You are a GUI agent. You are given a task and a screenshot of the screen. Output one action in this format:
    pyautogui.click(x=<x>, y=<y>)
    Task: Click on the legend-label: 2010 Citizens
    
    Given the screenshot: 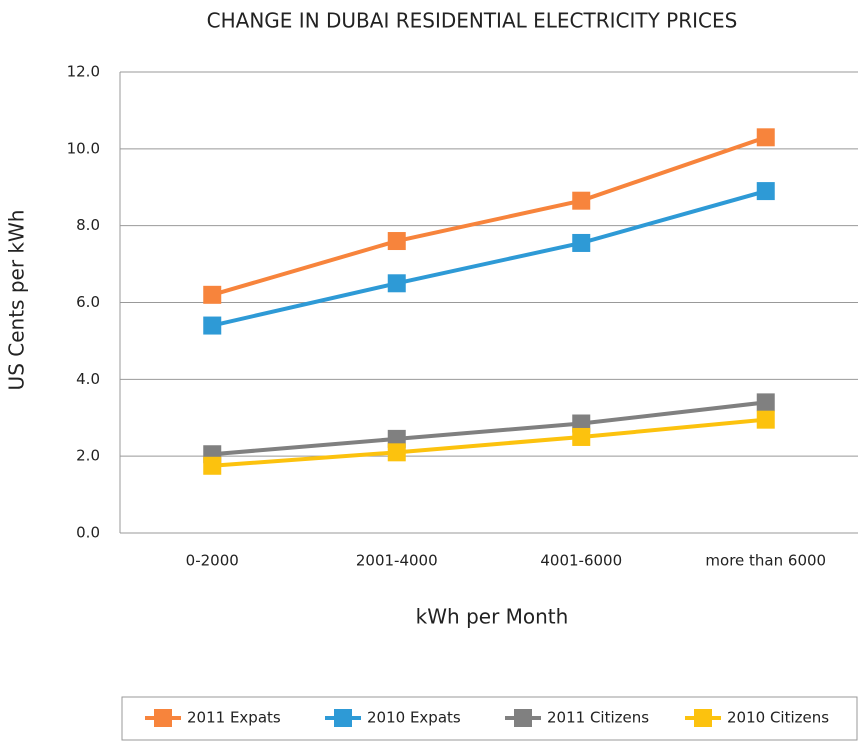 What is the action you would take?
    pyautogui.click(x=778, y=718)
    